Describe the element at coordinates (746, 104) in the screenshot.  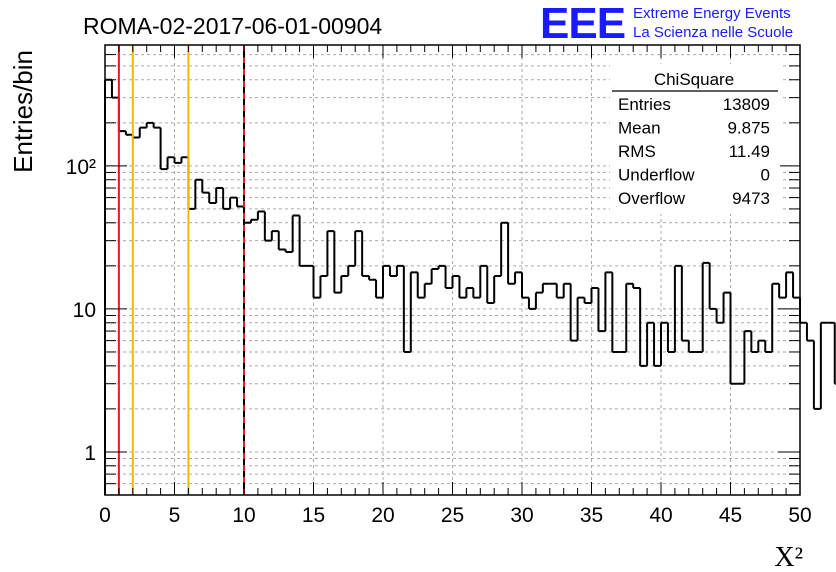
I see `stats-value: 13809` at that location.